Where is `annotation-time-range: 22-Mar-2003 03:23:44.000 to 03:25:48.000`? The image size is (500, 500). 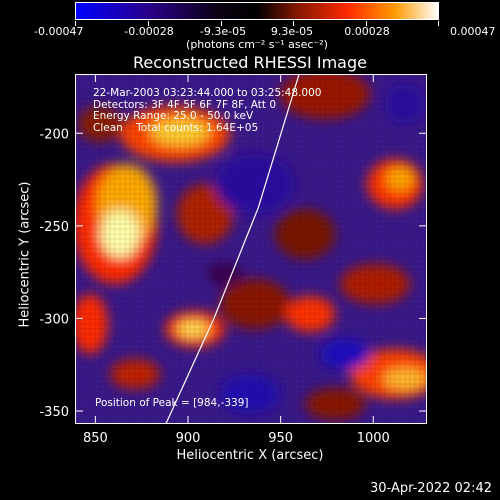
annotation-time-range: 22-Mar-2003 03:23:44.000 to 03:25:48.000 is located at coordinates (207, 93).